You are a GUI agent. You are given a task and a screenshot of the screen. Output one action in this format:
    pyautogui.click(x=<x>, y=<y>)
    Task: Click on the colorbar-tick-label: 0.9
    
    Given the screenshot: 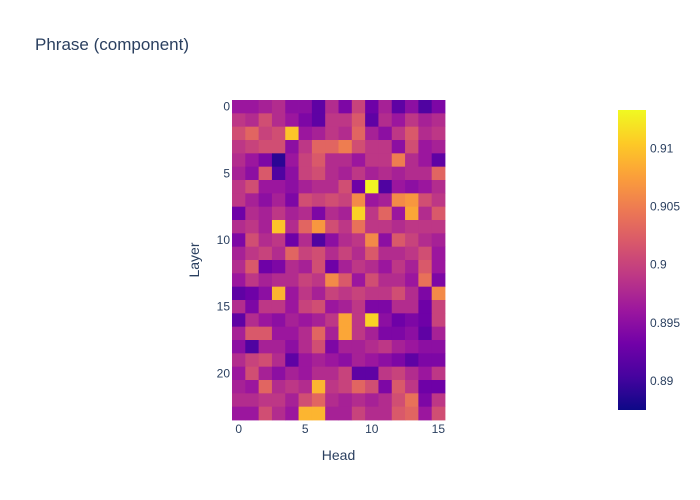 What is the action you would take?
    pyautogui.click(x=658, y=265)
    